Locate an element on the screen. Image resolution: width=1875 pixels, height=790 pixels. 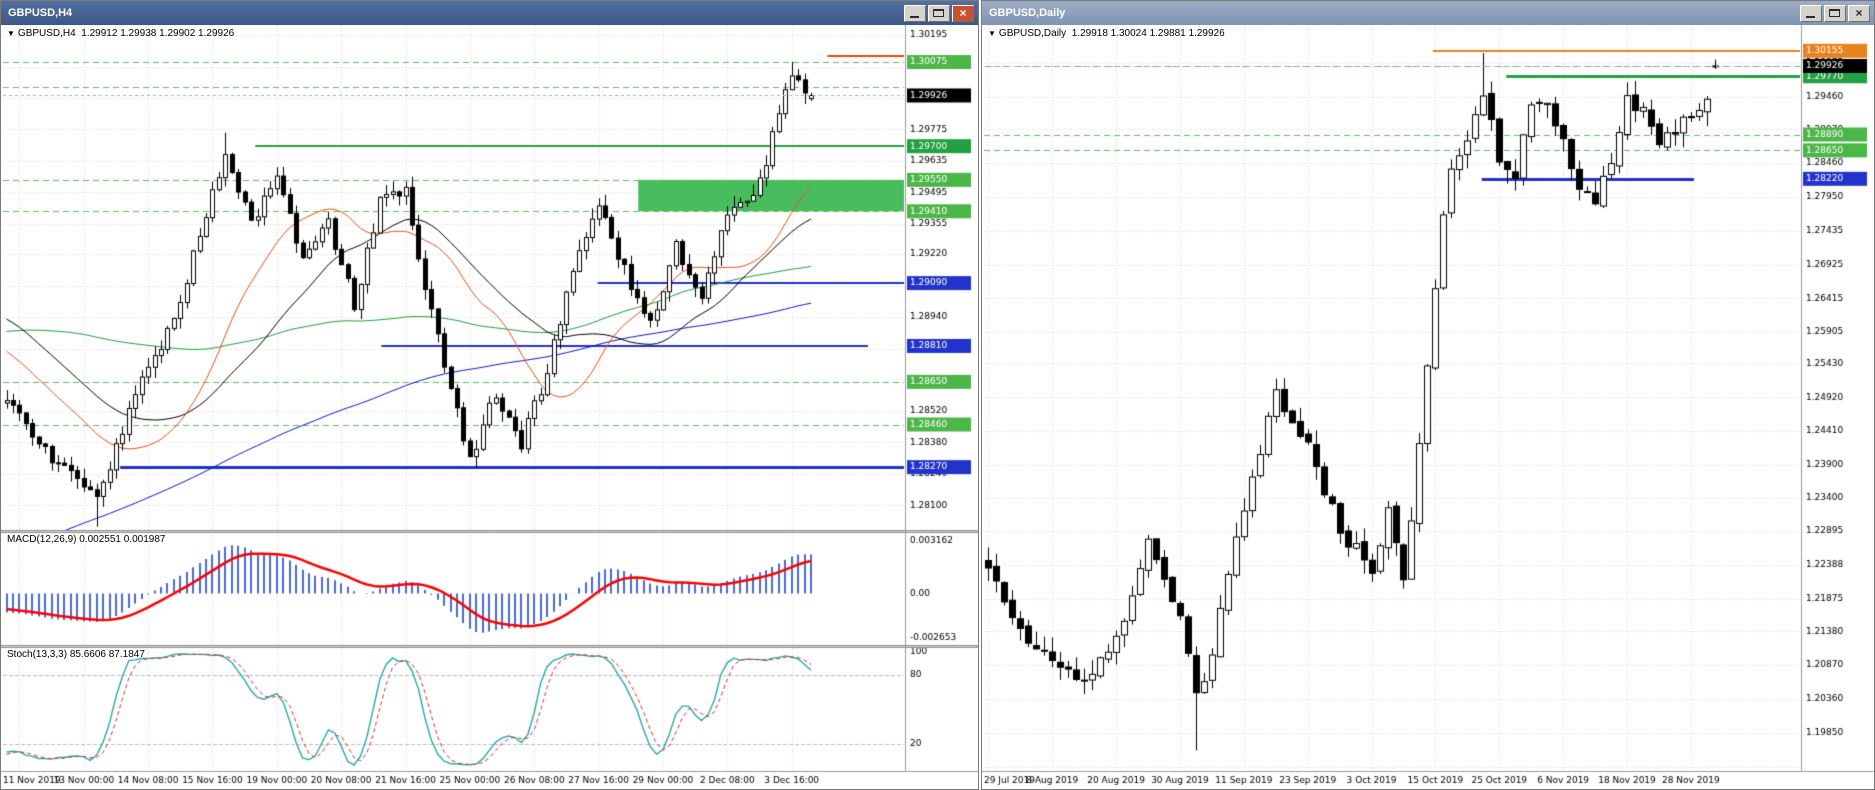
daily-close-button: × is located at coordinates (1859, 13).